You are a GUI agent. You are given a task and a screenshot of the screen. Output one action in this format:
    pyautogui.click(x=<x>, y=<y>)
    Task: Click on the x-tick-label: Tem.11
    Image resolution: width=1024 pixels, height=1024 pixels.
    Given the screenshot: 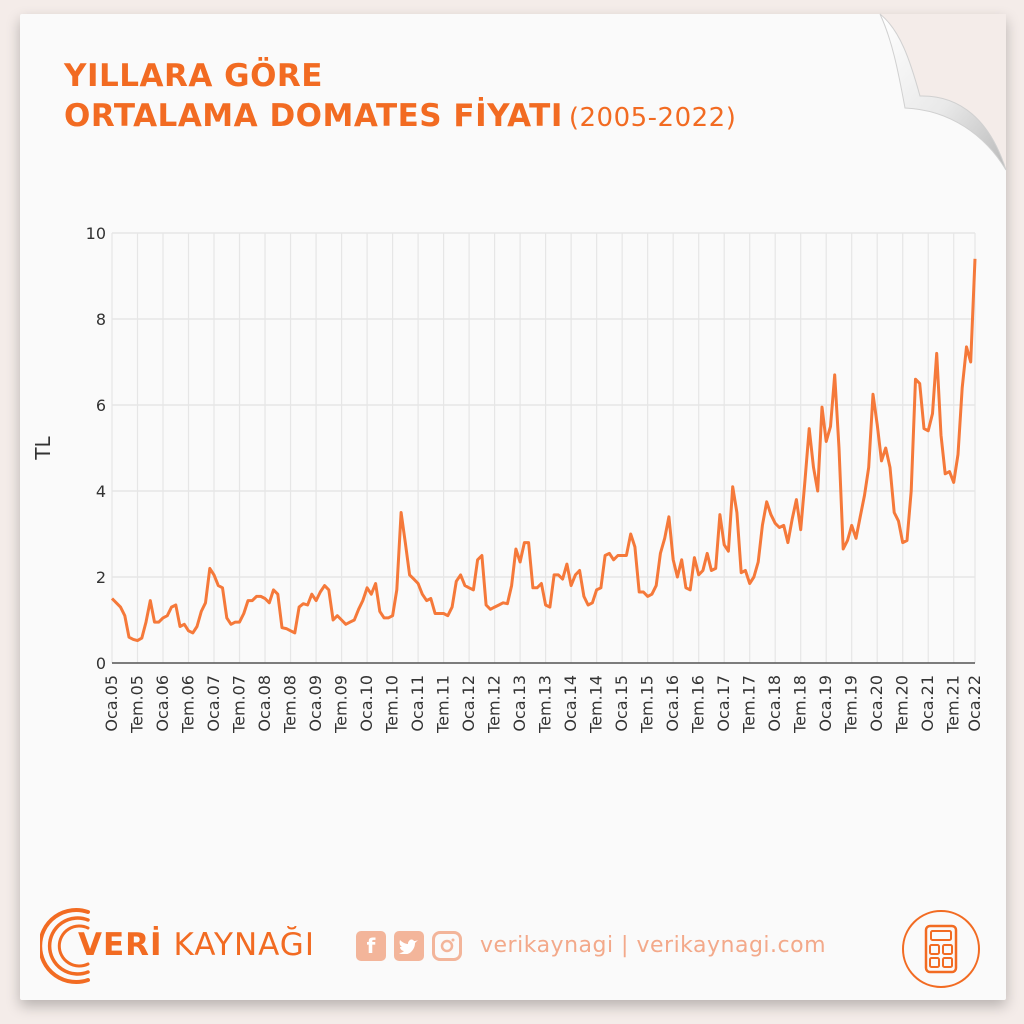 What is the action you would take?
    pyautogui.click(x=443, y=704)
    